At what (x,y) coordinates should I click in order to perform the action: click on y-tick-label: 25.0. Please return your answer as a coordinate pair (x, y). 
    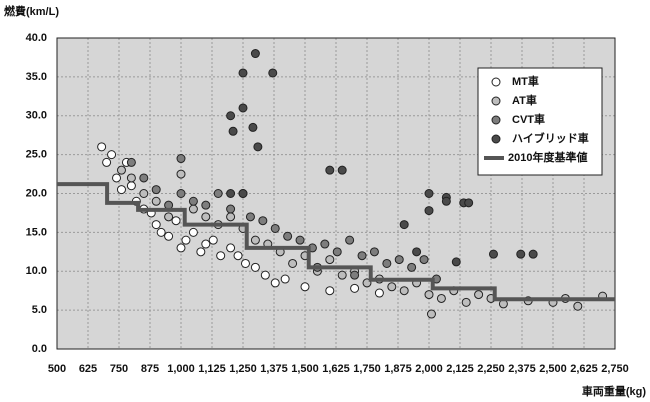
    Looking at the image, I should click on (36, 155).